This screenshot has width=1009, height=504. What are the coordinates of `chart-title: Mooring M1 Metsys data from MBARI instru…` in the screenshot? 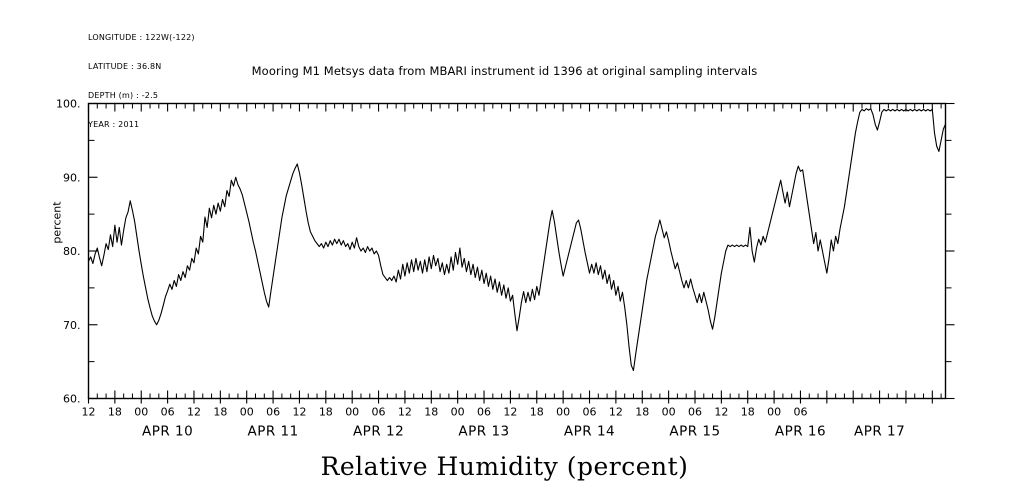 It's located at (504, 71).